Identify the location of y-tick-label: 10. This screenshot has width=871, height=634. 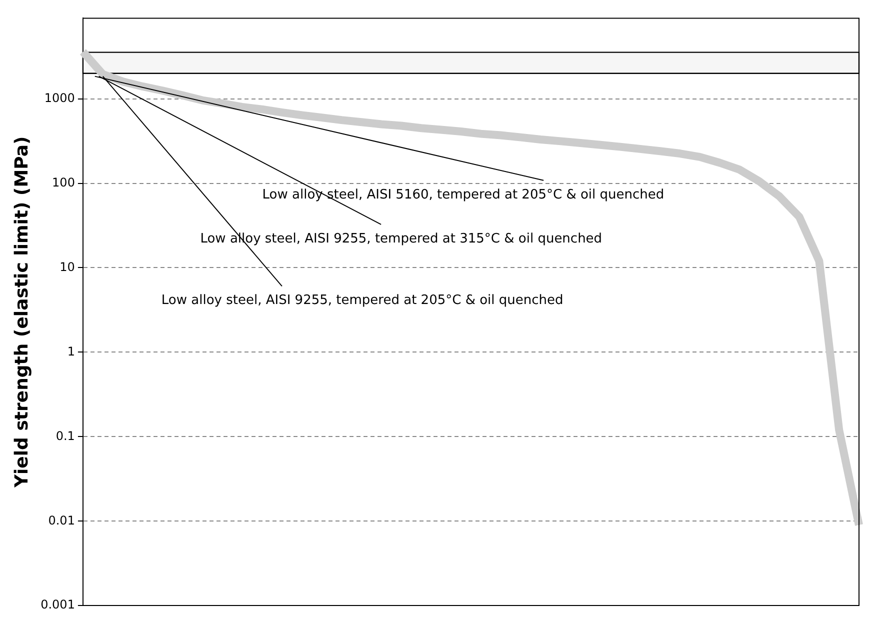
(67, 267).